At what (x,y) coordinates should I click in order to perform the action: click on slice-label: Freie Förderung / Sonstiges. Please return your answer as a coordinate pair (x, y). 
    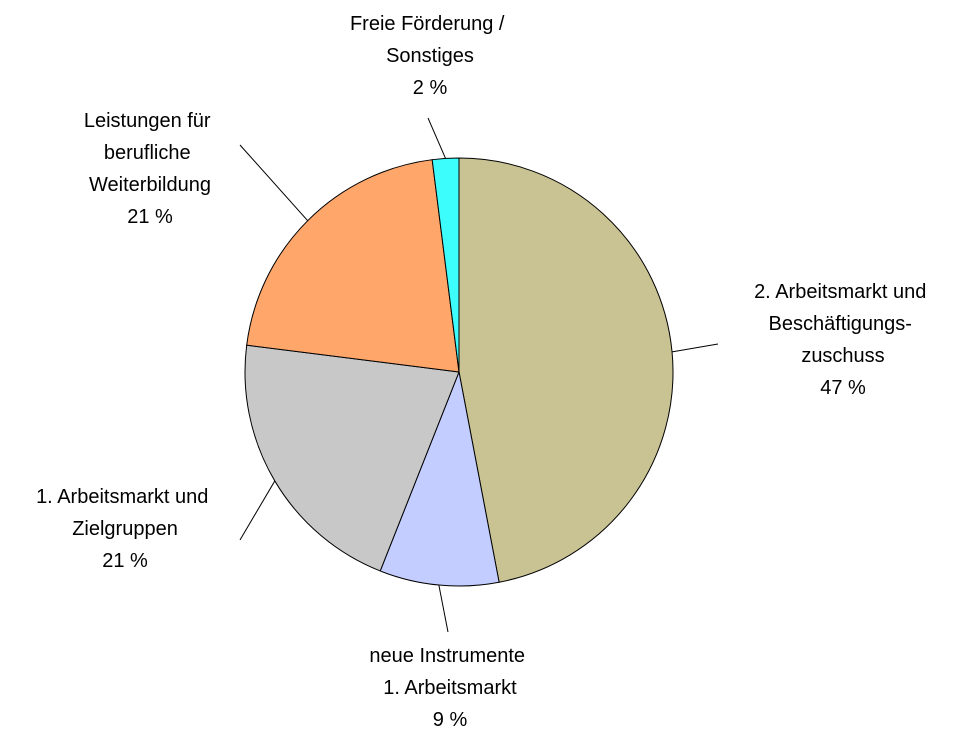
    Looking at the image, I should click on (430, 40).